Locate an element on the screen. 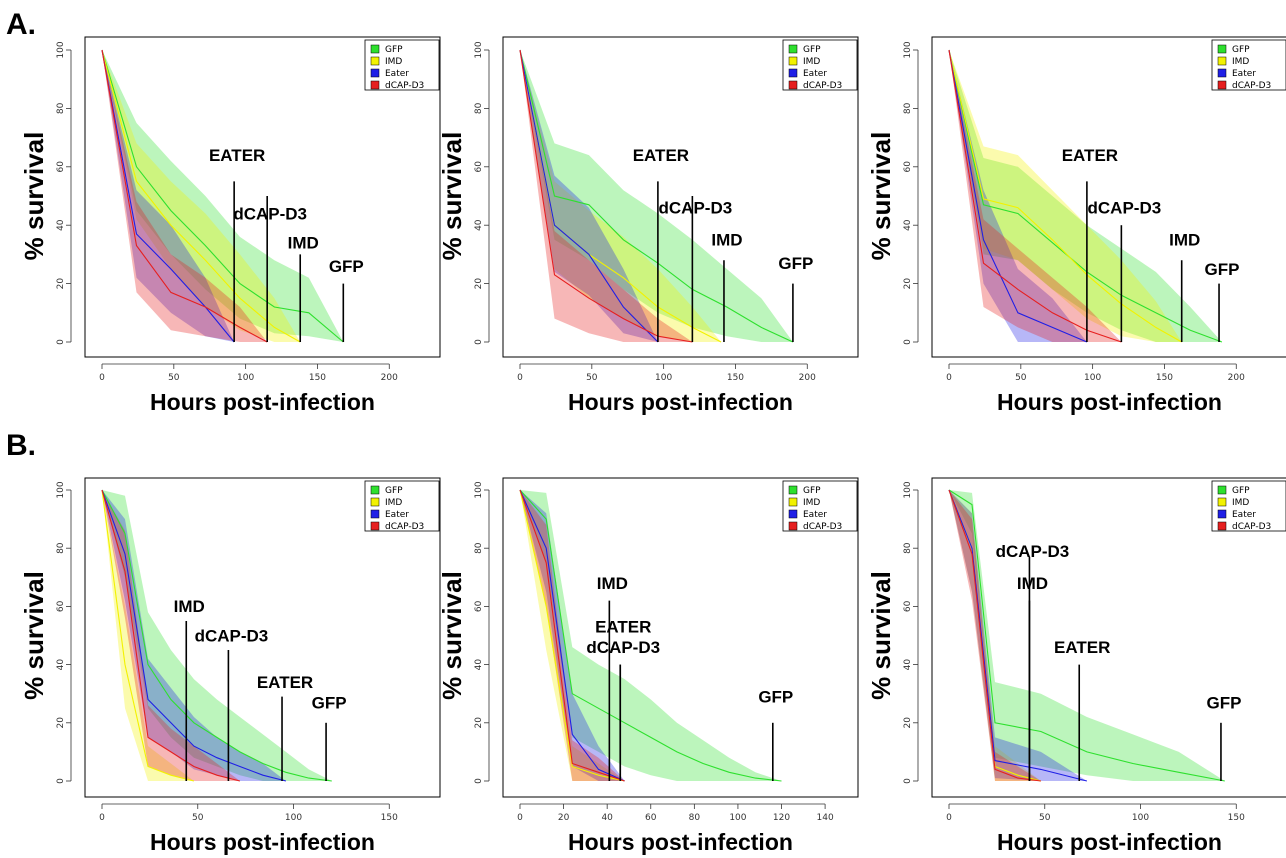 The height and width of the screenshot is (858, 1286). legend-swatch-gfp is located at coordinates (375, 490).